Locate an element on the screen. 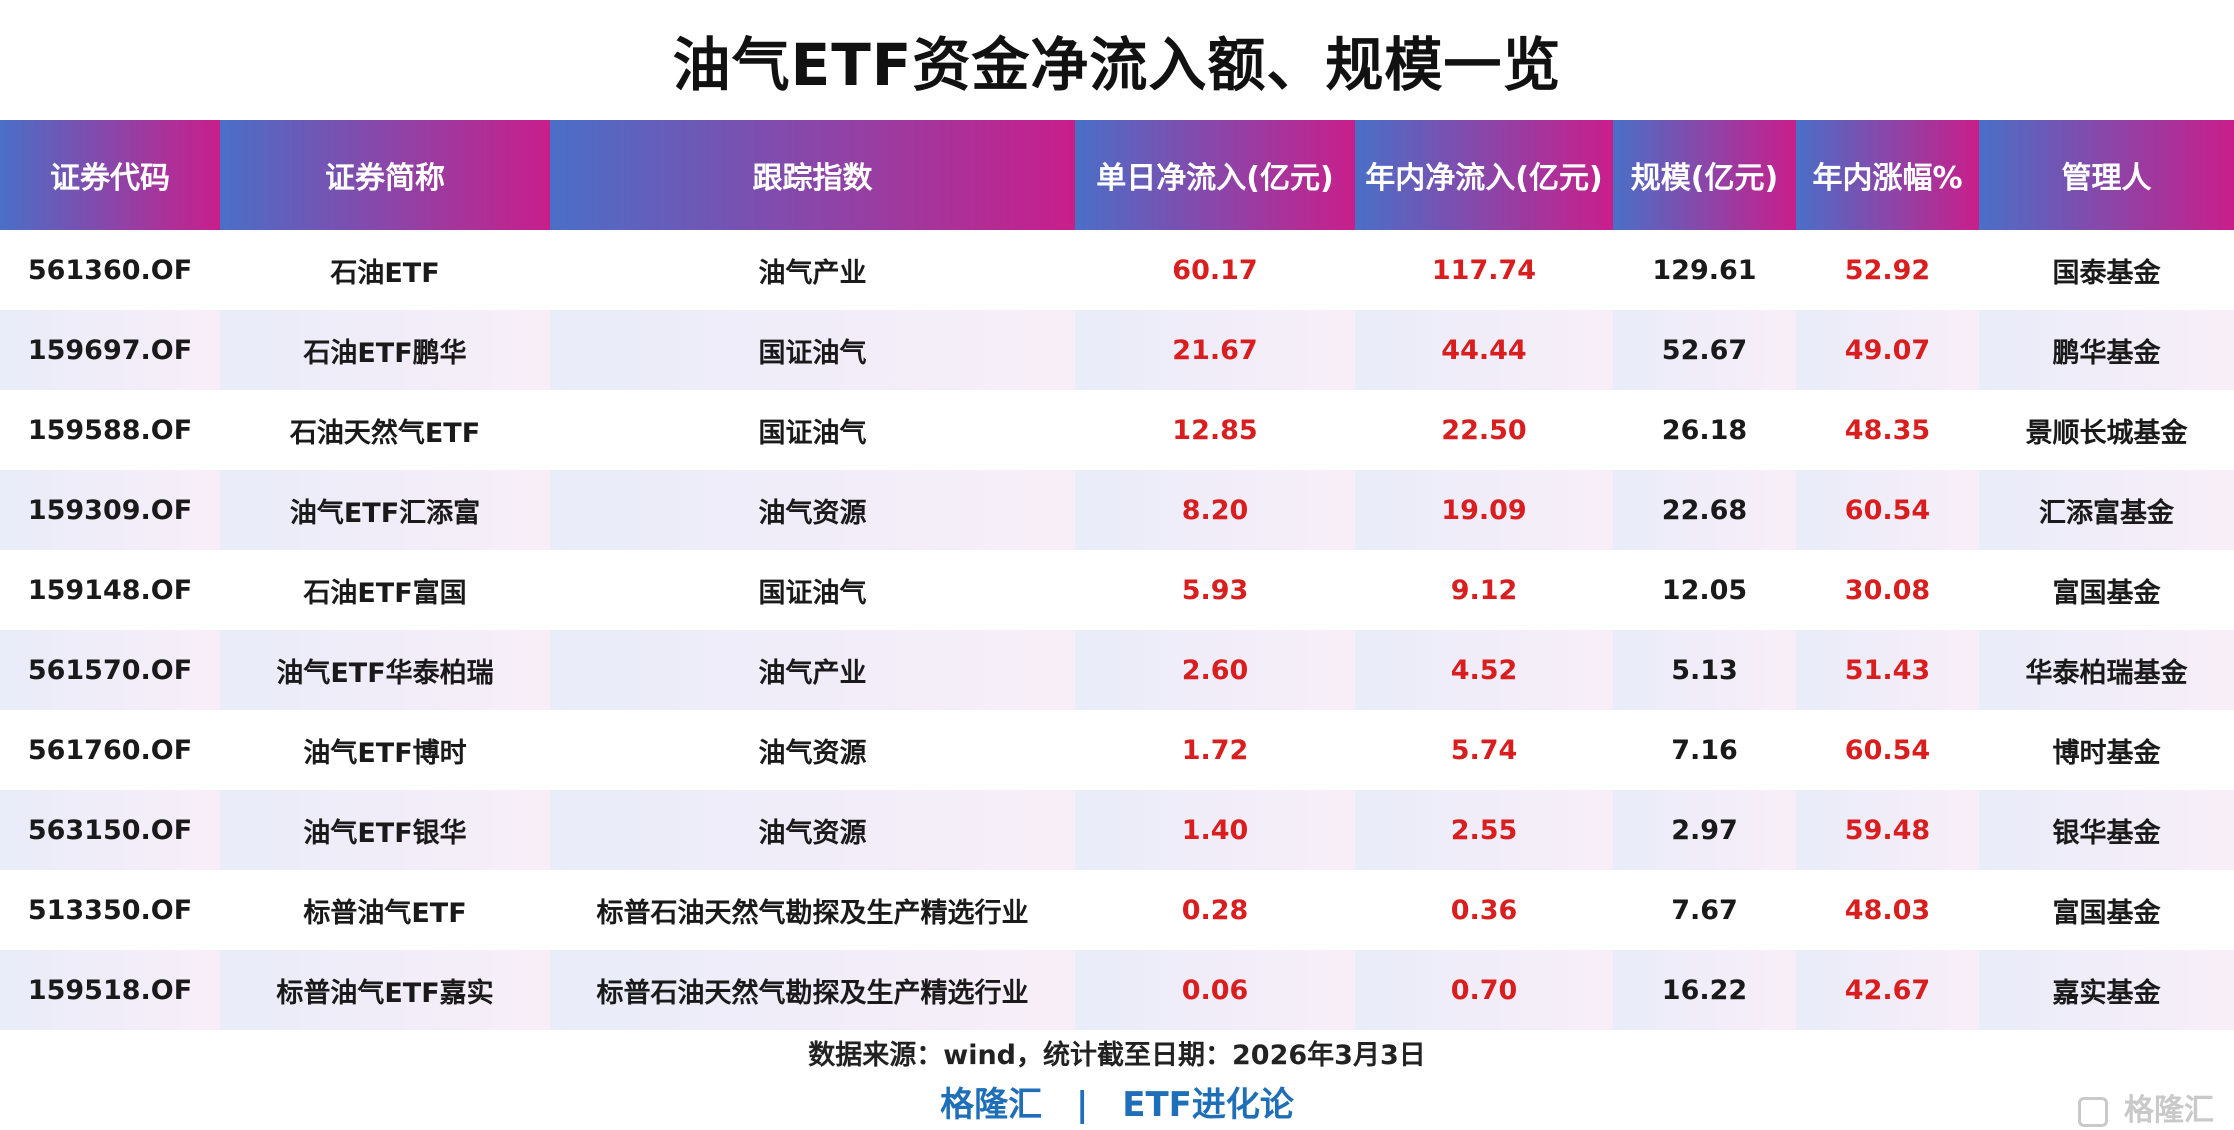 This screenshot has width=2234, height=1130. cell-manager: 博时基金 is located at coordinates (2106, 750).